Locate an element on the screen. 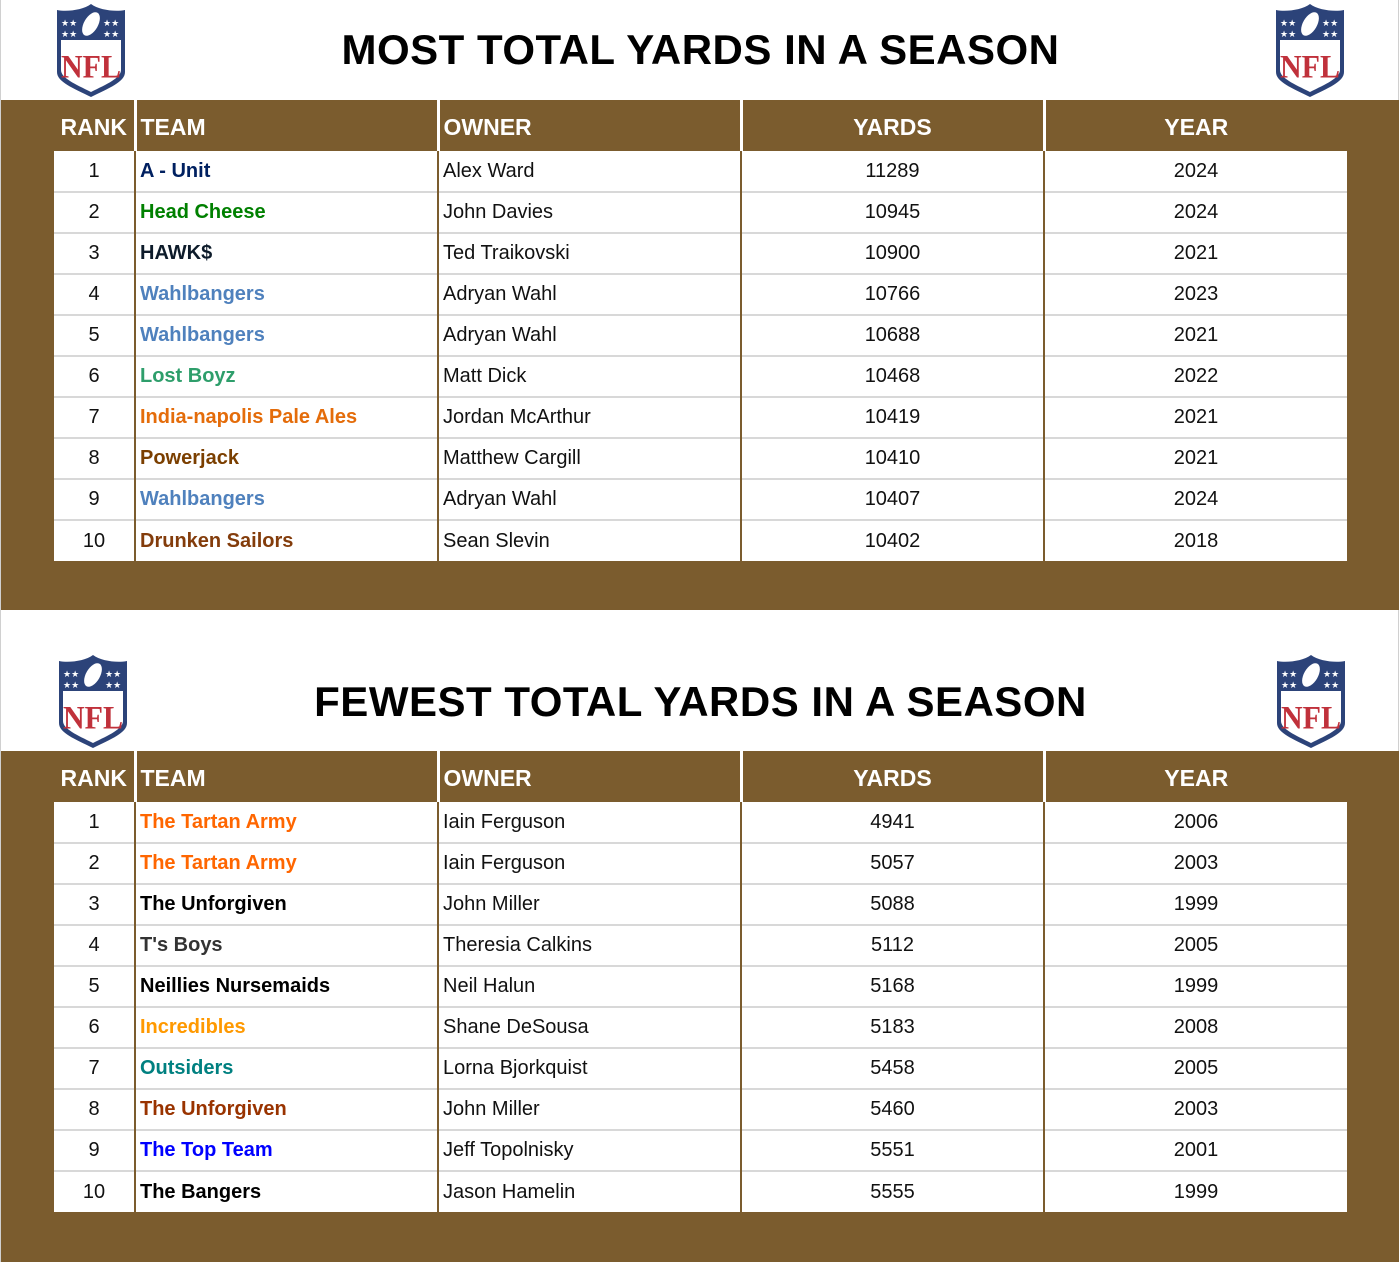 The width and height of the screenshot is (1399, 1262). owner-cell: Matt Dick is located at coordinates (589, 376).